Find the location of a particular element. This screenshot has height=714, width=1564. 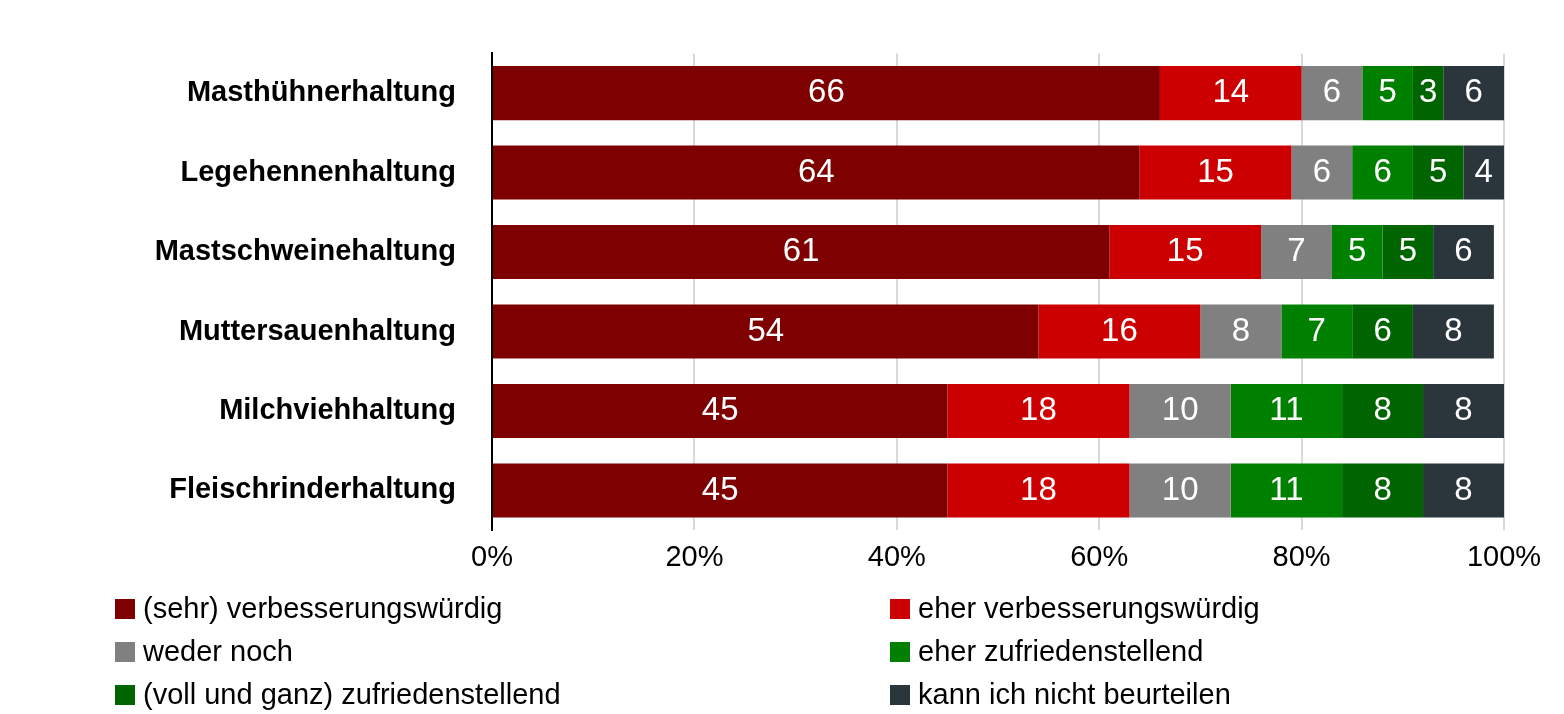

legend-label: (sehr) verbesserungswürdig is located at coordinates (323, 608).